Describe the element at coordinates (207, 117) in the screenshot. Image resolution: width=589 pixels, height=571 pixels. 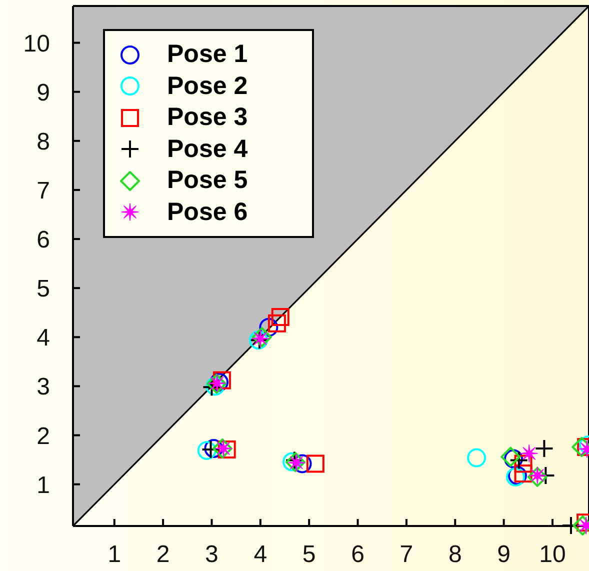
I see `legend-label: Pose 3` at that location.